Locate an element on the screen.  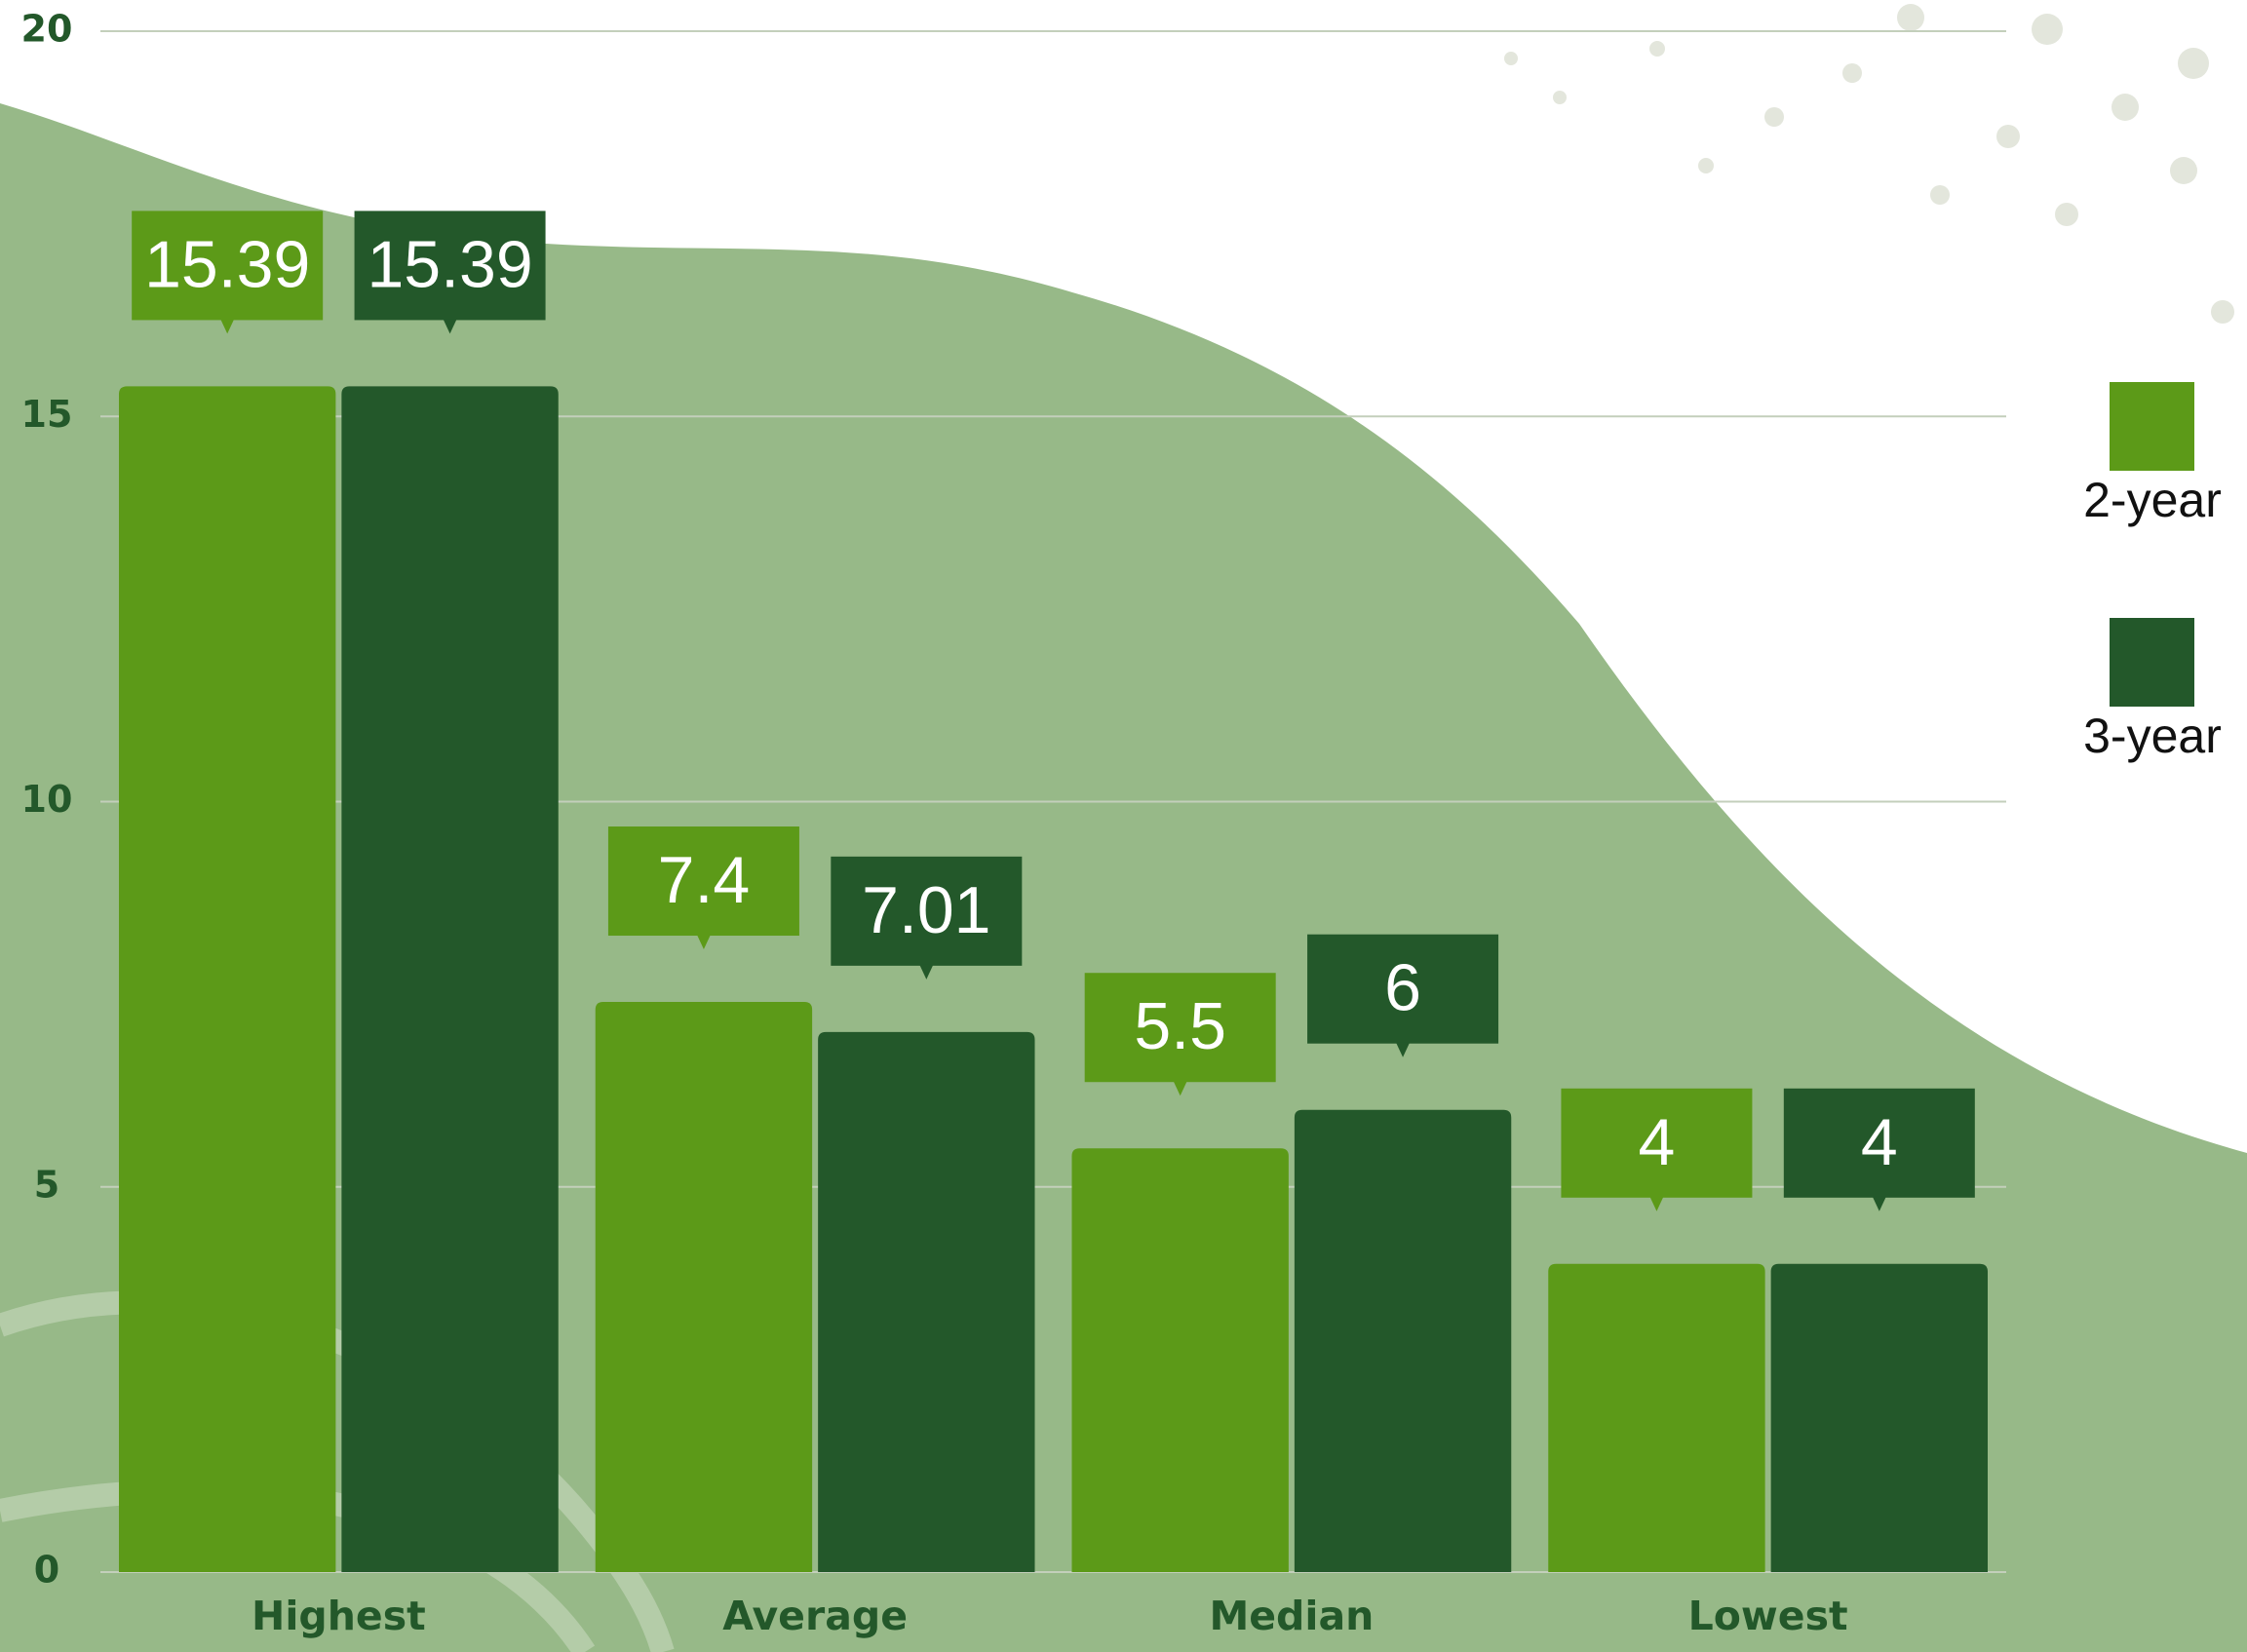
y-tick-label: 20 is located at coordinates (47, 29).